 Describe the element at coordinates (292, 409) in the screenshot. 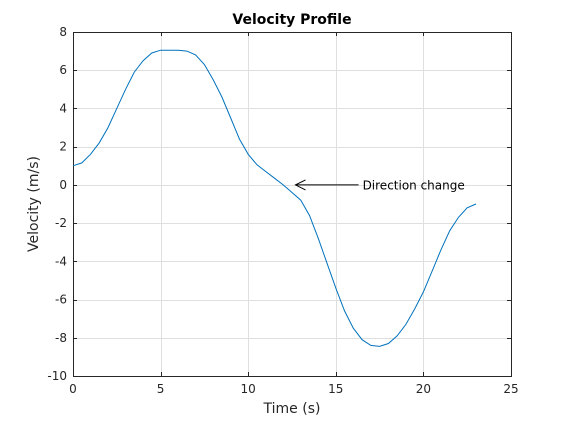

I see `x-axis-label: Time (s)` at that location.